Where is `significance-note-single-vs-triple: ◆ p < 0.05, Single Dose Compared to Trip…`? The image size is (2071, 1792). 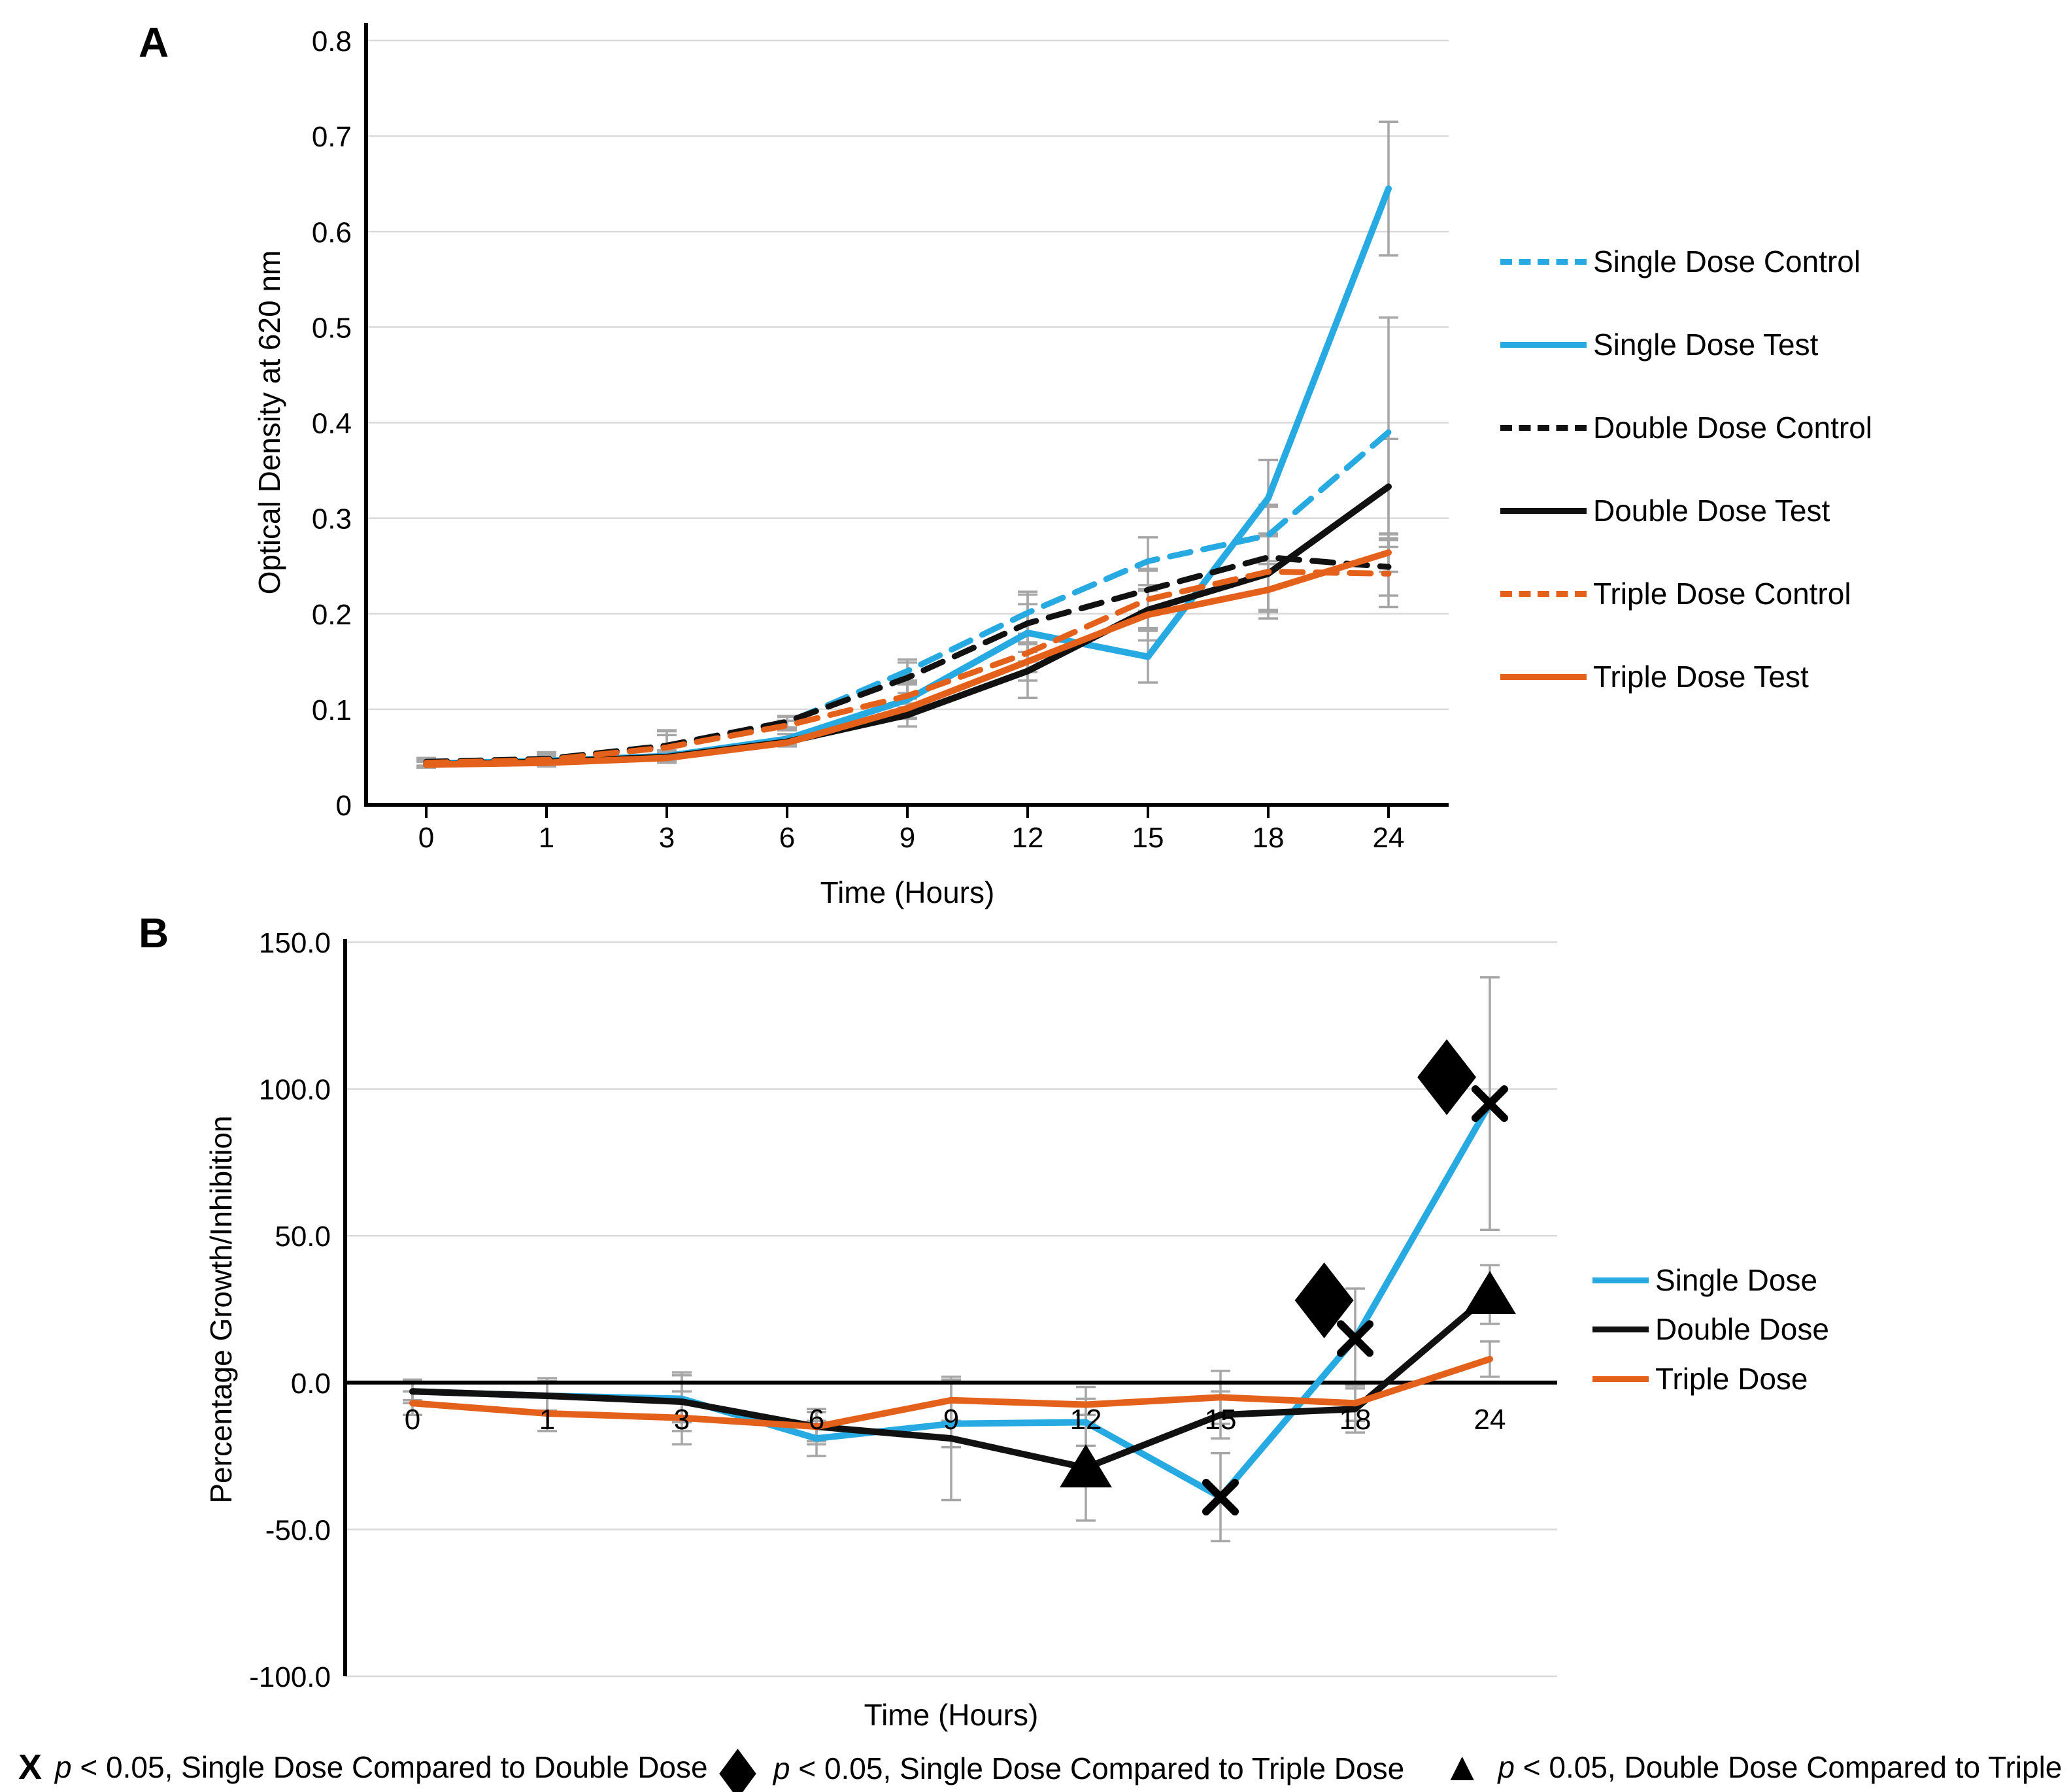 significance-note-single-vs-triple: ◆ p < 0.05, Single Dose Compared to Trip… is located at coordinates (1061, 1763).